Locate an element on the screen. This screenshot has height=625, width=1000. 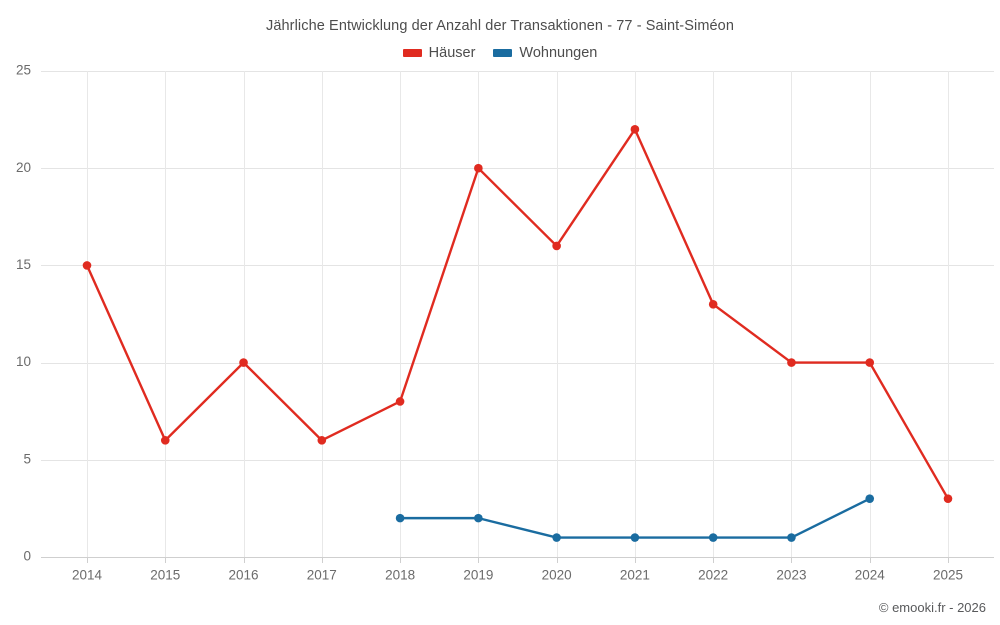
data-point-wohnungen-2018 is located at coordinates (400, 518).